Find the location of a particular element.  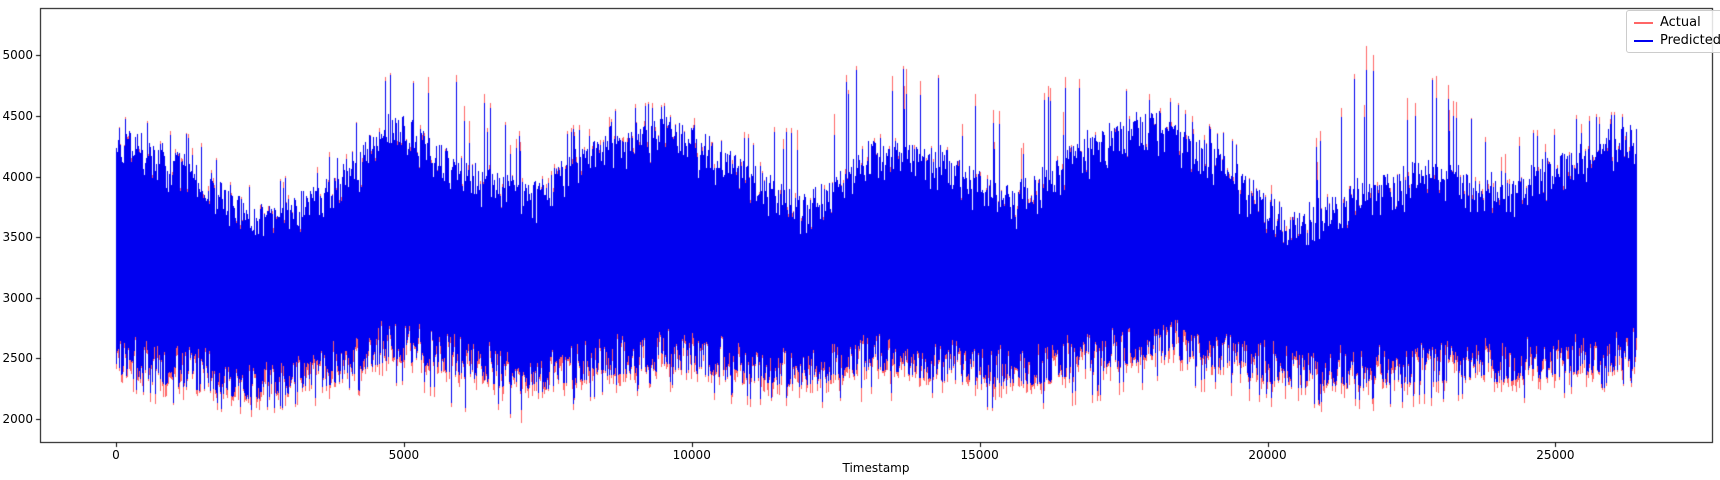

y-tick-label: 4500 is located at coordinates (17, 115).